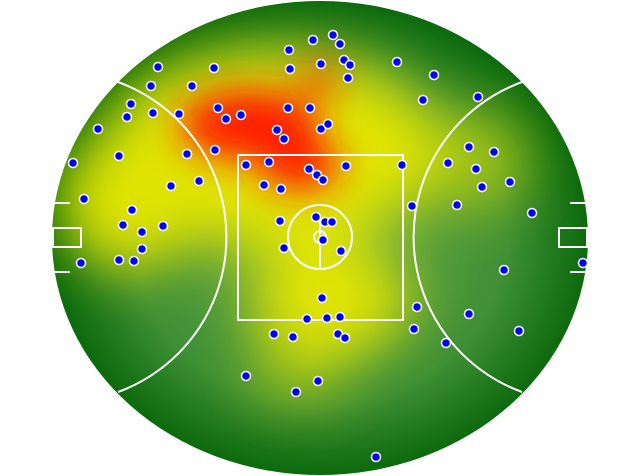 The image size is (640, 476). I want to click on left-arc, so click(172, 237).